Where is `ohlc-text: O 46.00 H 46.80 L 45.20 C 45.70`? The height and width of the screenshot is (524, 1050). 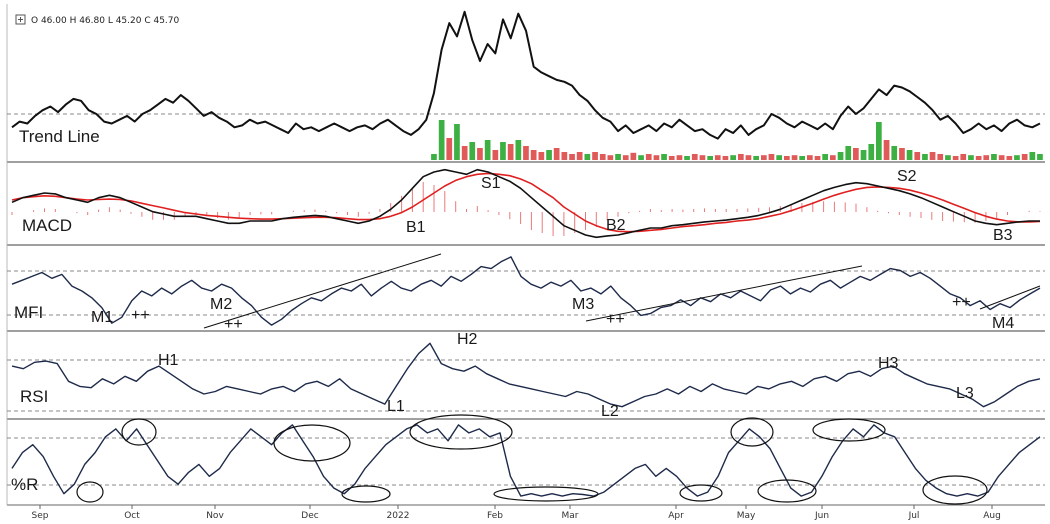
ohlc-text: O 46.00 H 46.80 L 45.20 C 45.70 is located at coordinates (105, 21).